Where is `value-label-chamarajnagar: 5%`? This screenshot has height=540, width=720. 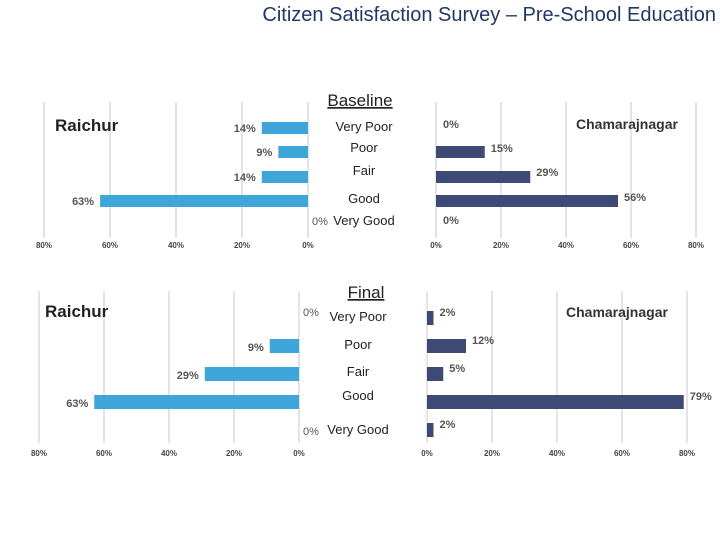 value-label-chamarajnagar: 5% is located at coordinates (457, 369).